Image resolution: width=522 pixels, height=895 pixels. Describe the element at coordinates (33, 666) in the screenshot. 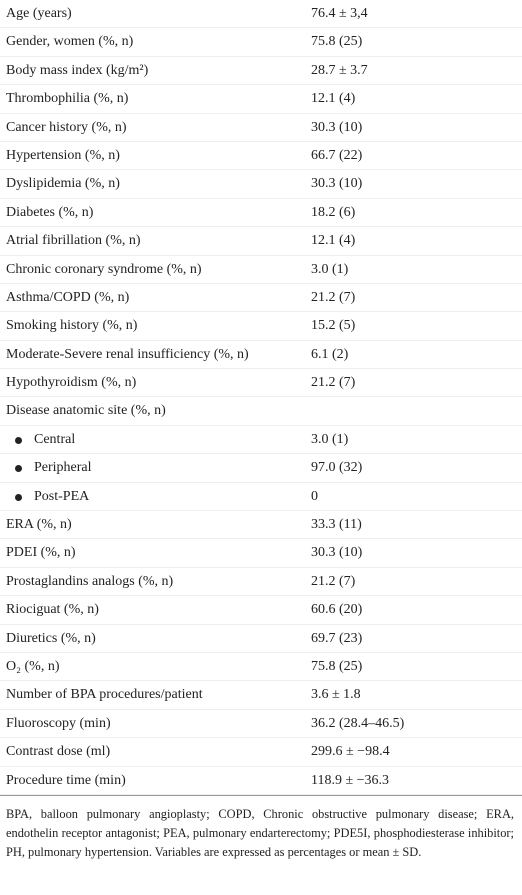

I see `row-label: O₂ (%, n)` at that location.